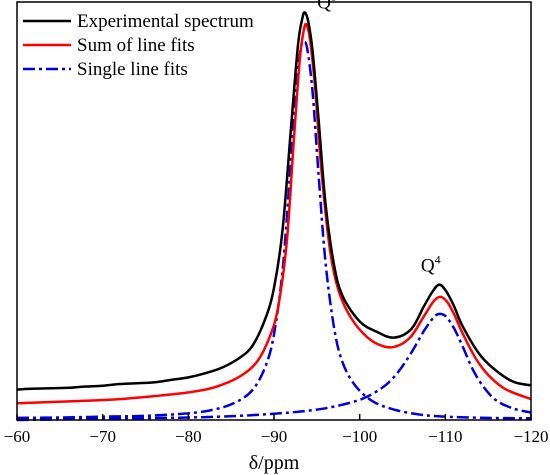  I want to click on annotation-layer: Q3 Q4, so click(378, 138).